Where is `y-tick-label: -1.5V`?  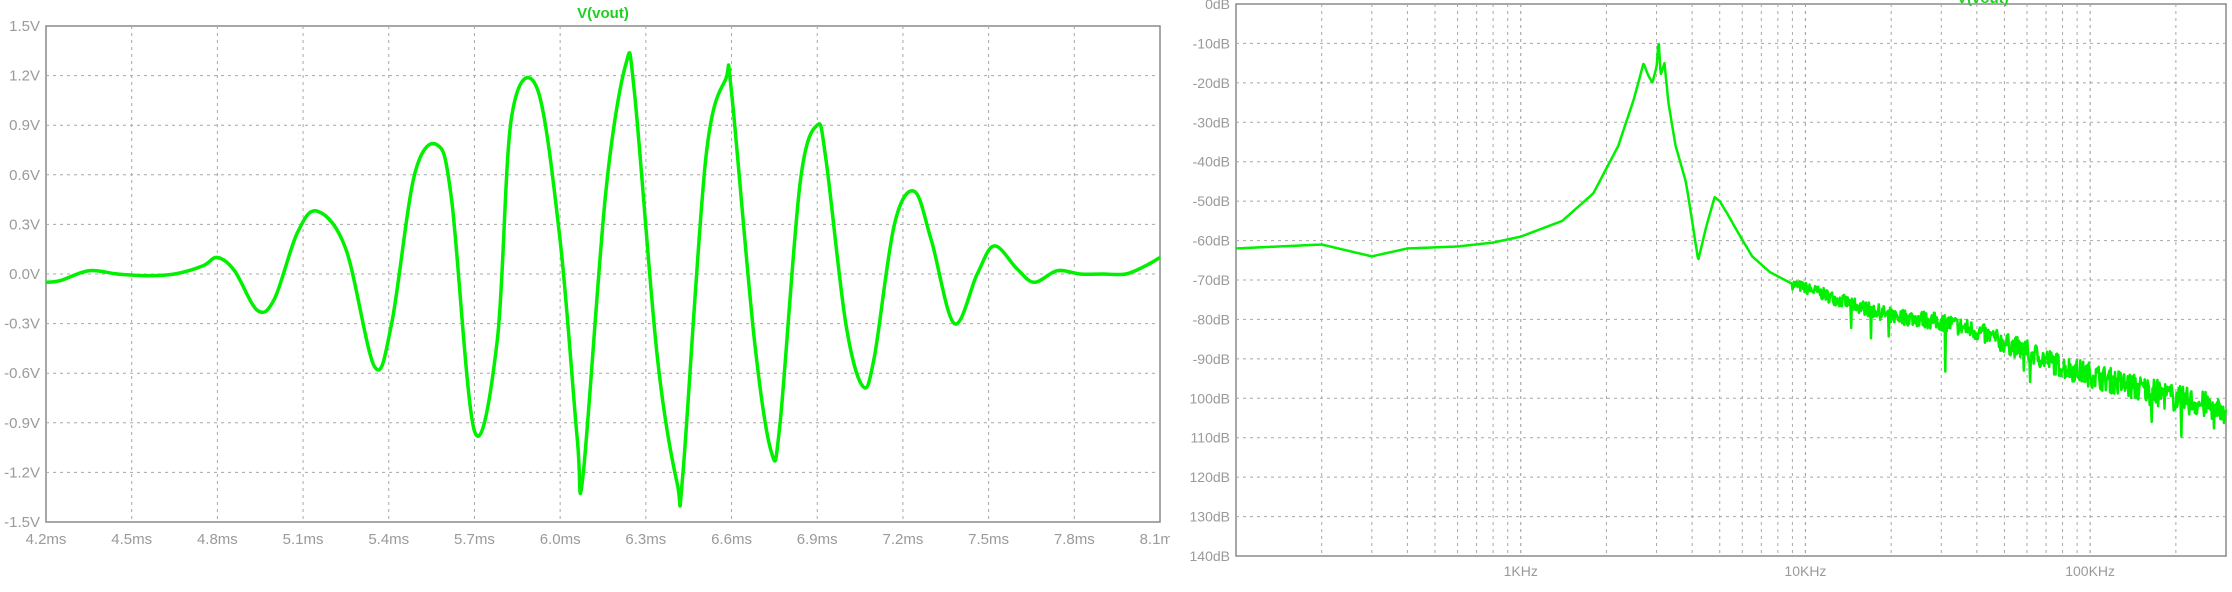
y-tick-label: -1.5V is located at coordinates (22, 522).